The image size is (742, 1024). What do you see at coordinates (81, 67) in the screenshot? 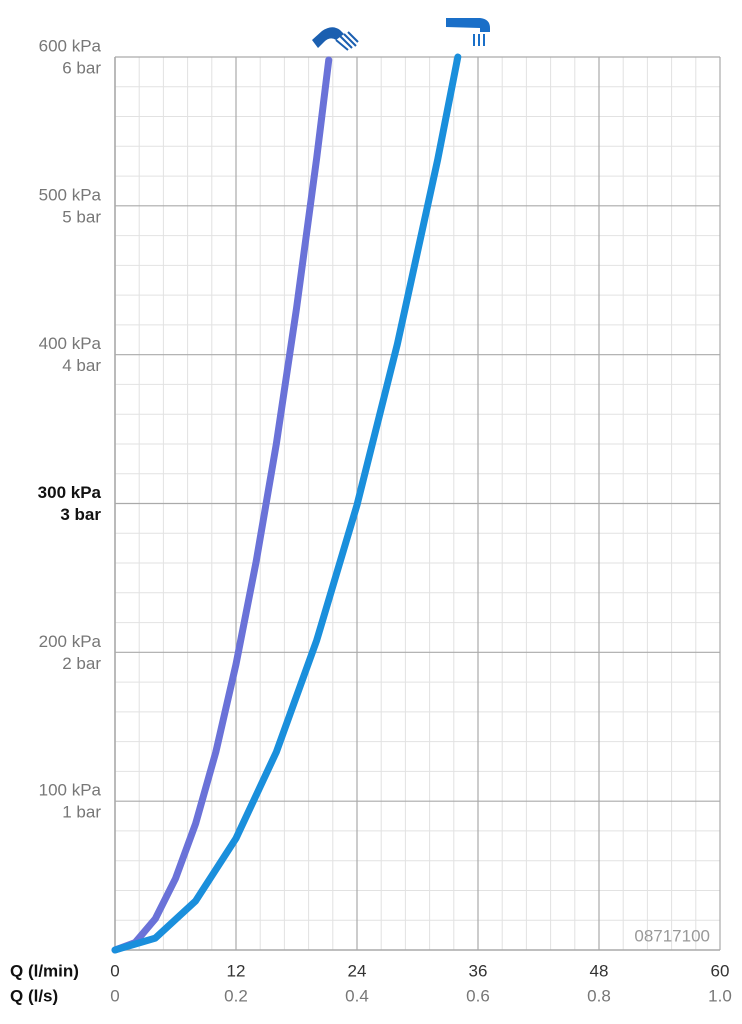
I see `y-bar-label: 6 bar` at bounding box center [81, 67].